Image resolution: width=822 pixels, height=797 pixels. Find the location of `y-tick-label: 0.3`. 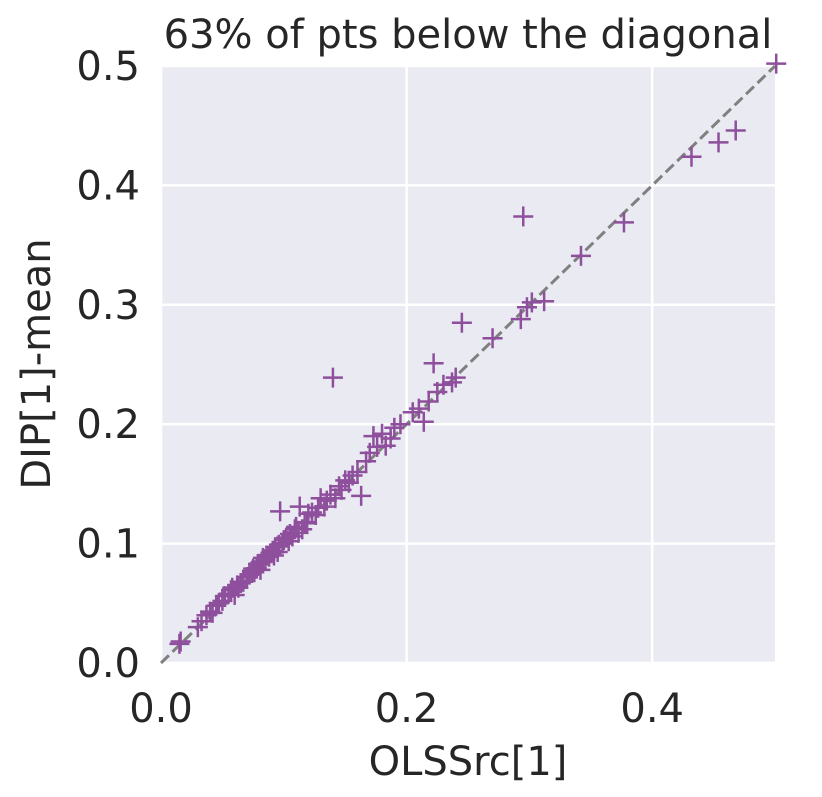

y-tick-label: 0.3 is located at coordinates (108, 306).